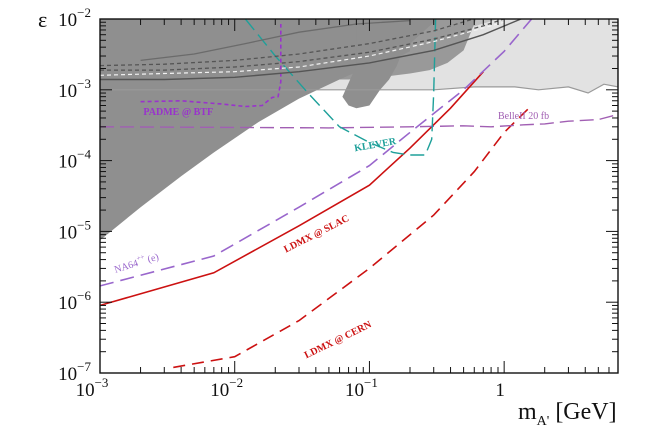 The height and width of the screenshot is (443, 651). I want to click on y-tick-label: 10⁻³, so click(74, 89).